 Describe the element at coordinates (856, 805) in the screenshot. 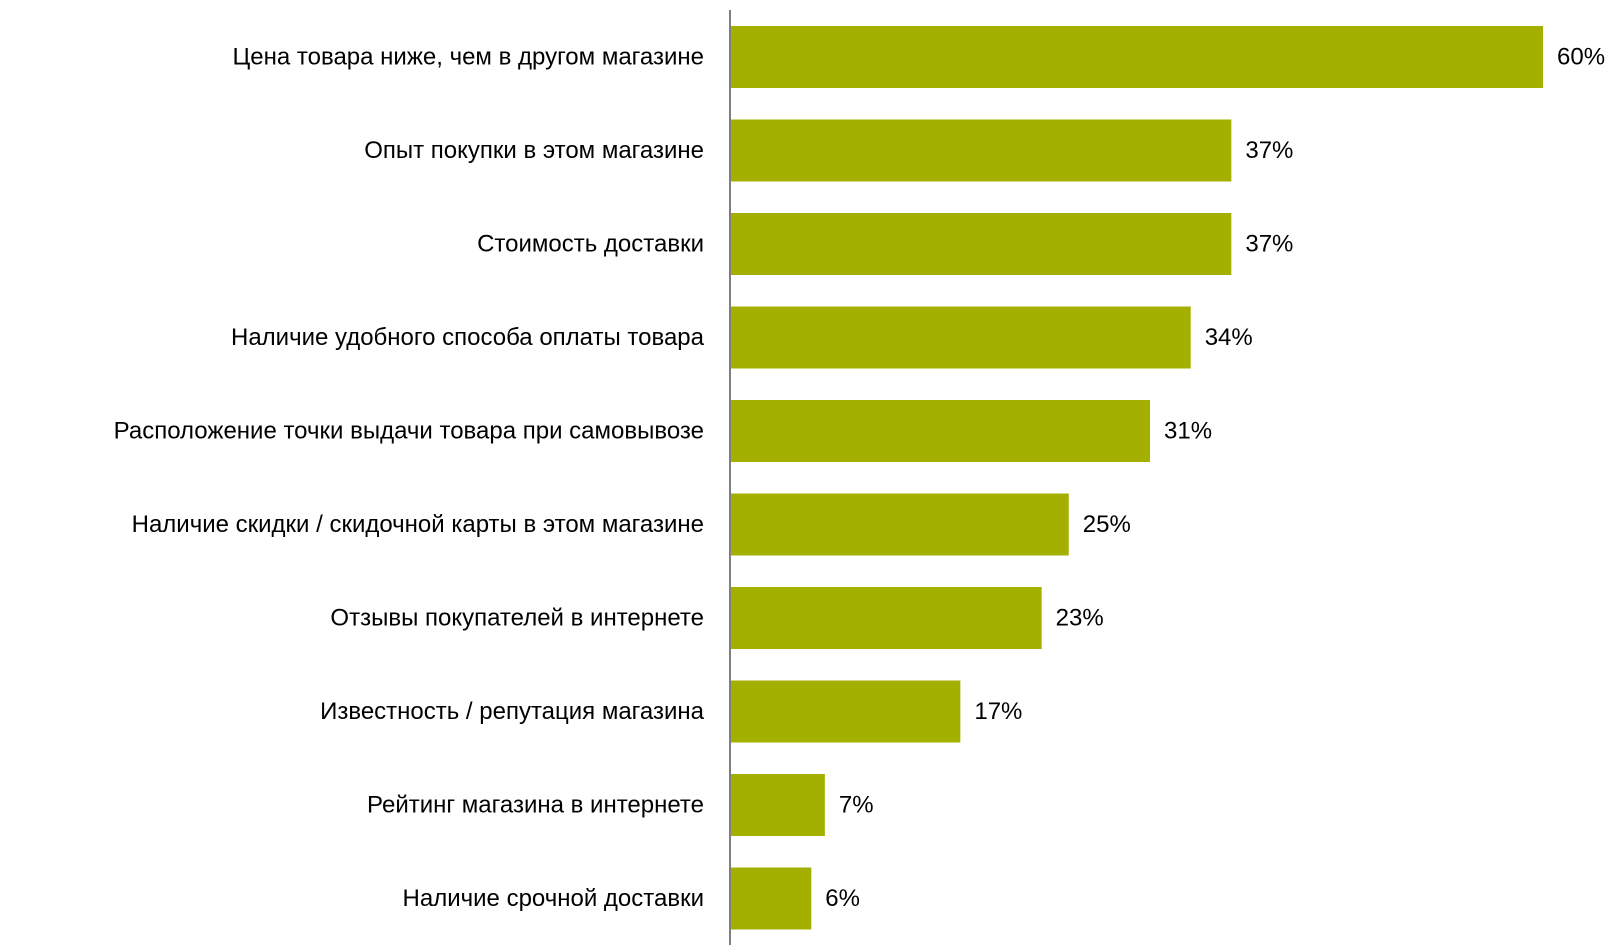

I see `data-label: 7%` at that location.